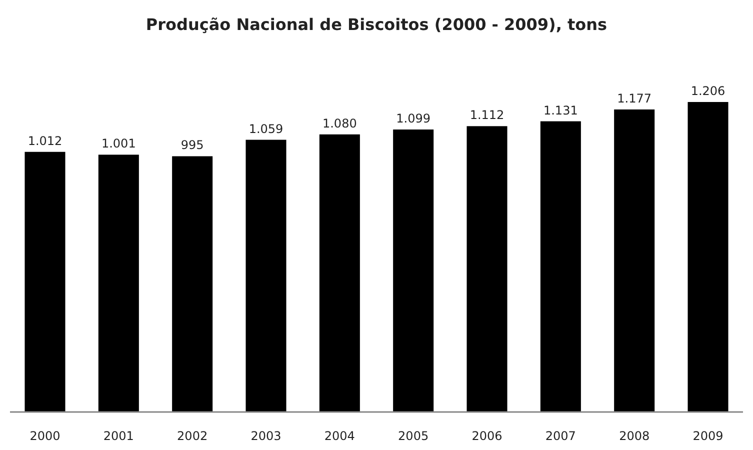  What do you see at coordinates (192, 436) in the screenshot?
I see `x-tick-label: 2002` at bounding box center [192, 436].